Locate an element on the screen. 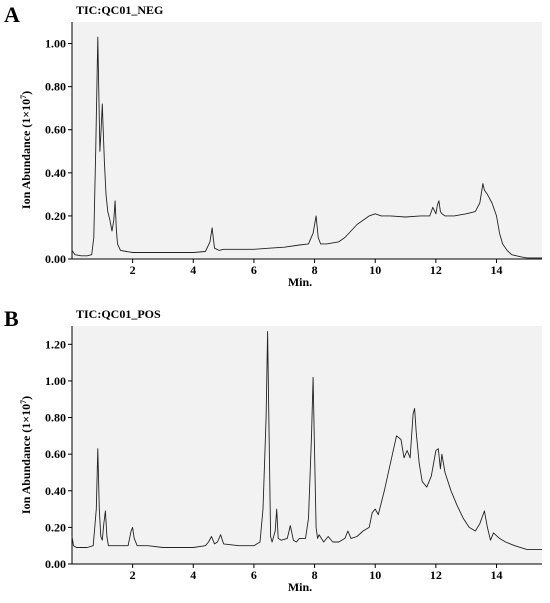  panel-a-x-axis-label: Min. is located at coordinates (300, 282).